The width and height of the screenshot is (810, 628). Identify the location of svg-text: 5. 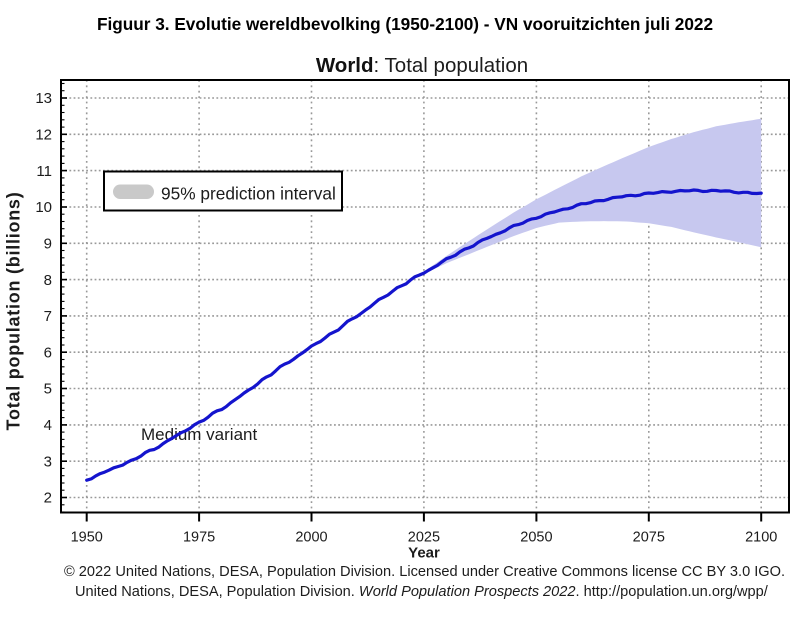
(48, 389).